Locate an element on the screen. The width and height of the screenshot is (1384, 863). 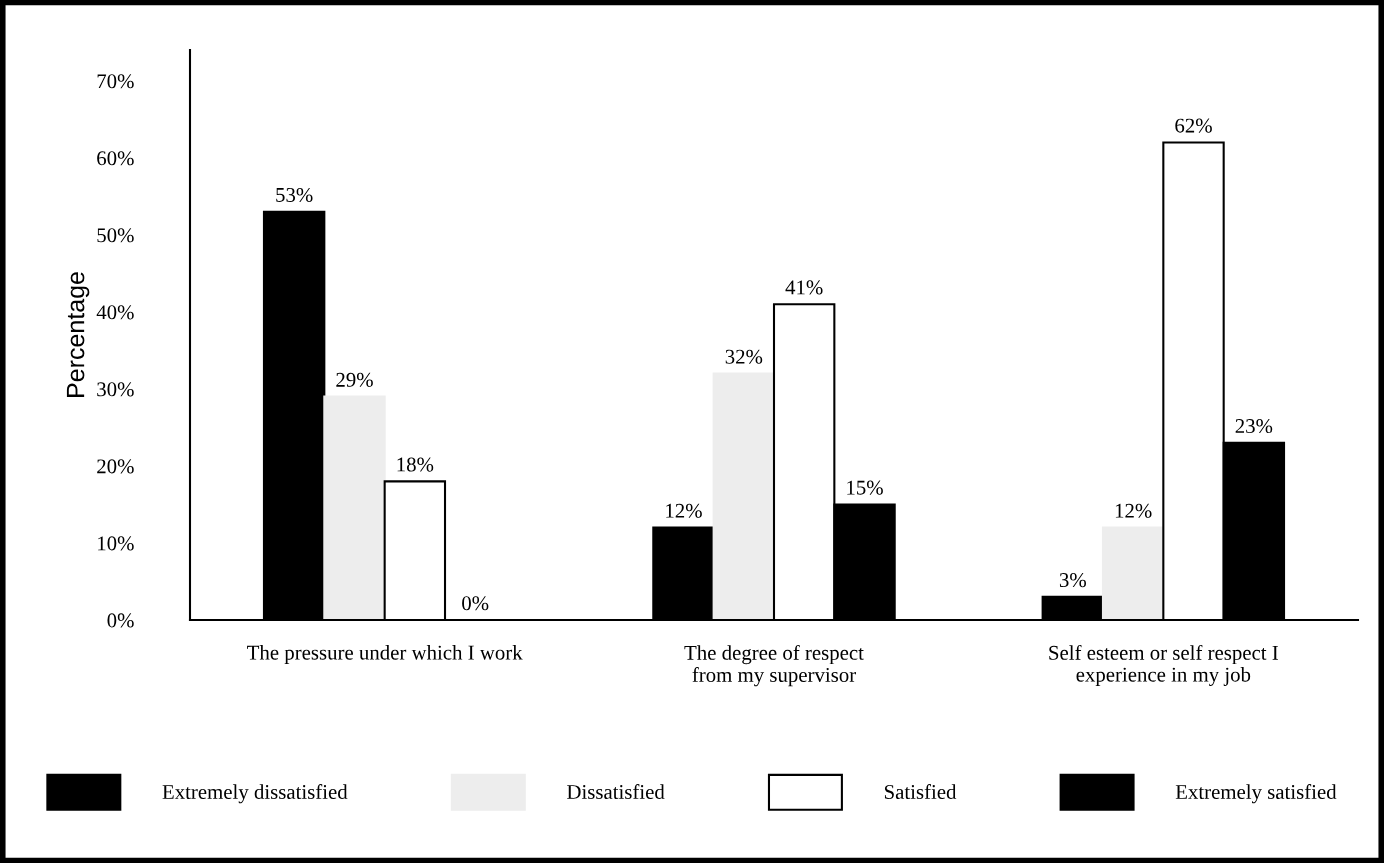
data-label: 15% is located at coordinates (865, 487).